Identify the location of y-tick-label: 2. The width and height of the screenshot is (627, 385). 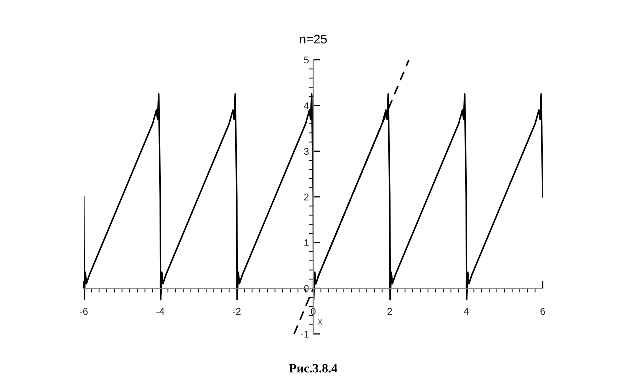
(306, 197).